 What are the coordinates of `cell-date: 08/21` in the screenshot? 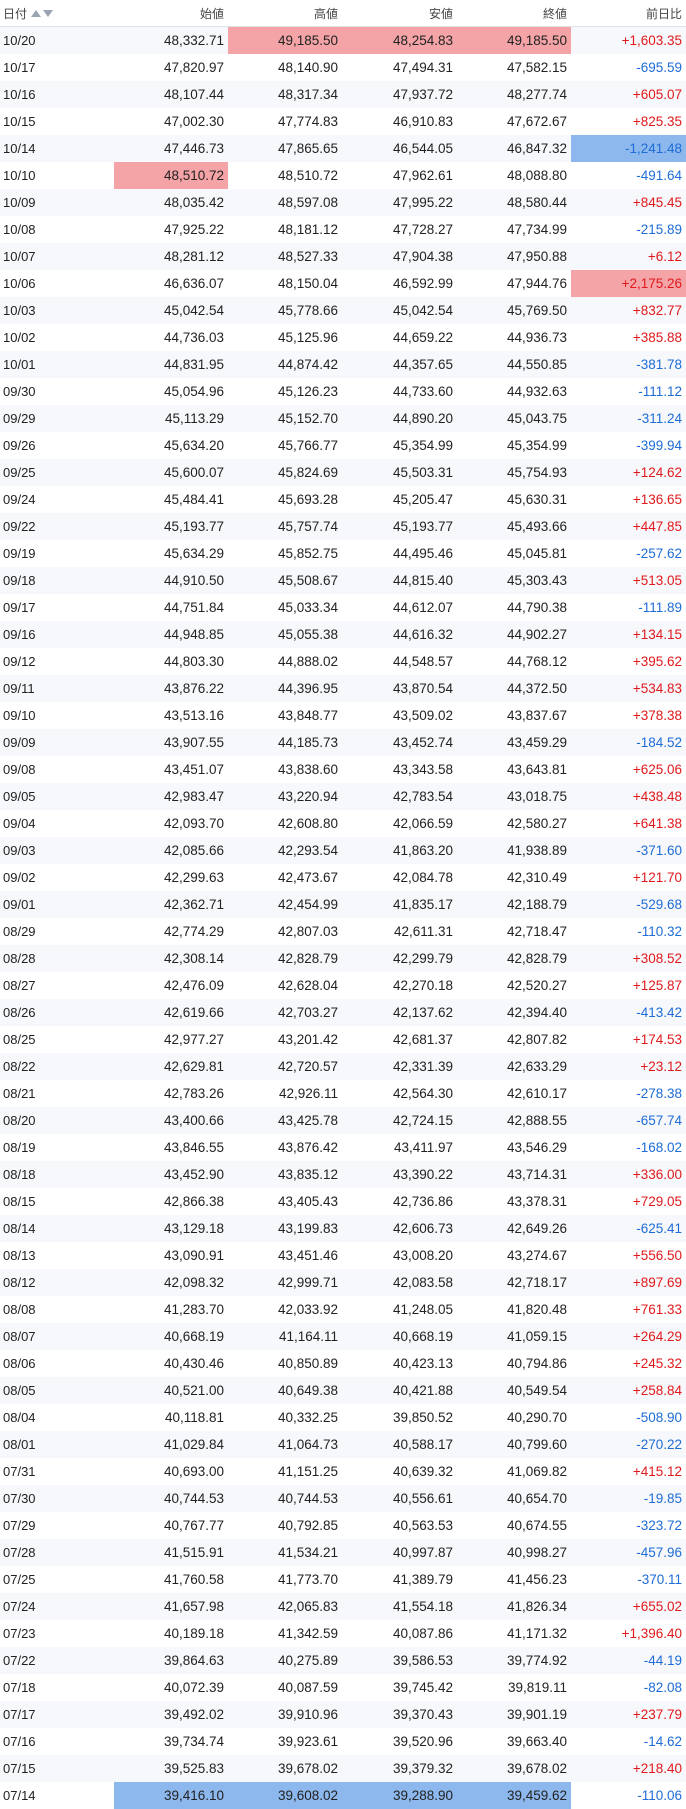 It's located at (19, 1093).